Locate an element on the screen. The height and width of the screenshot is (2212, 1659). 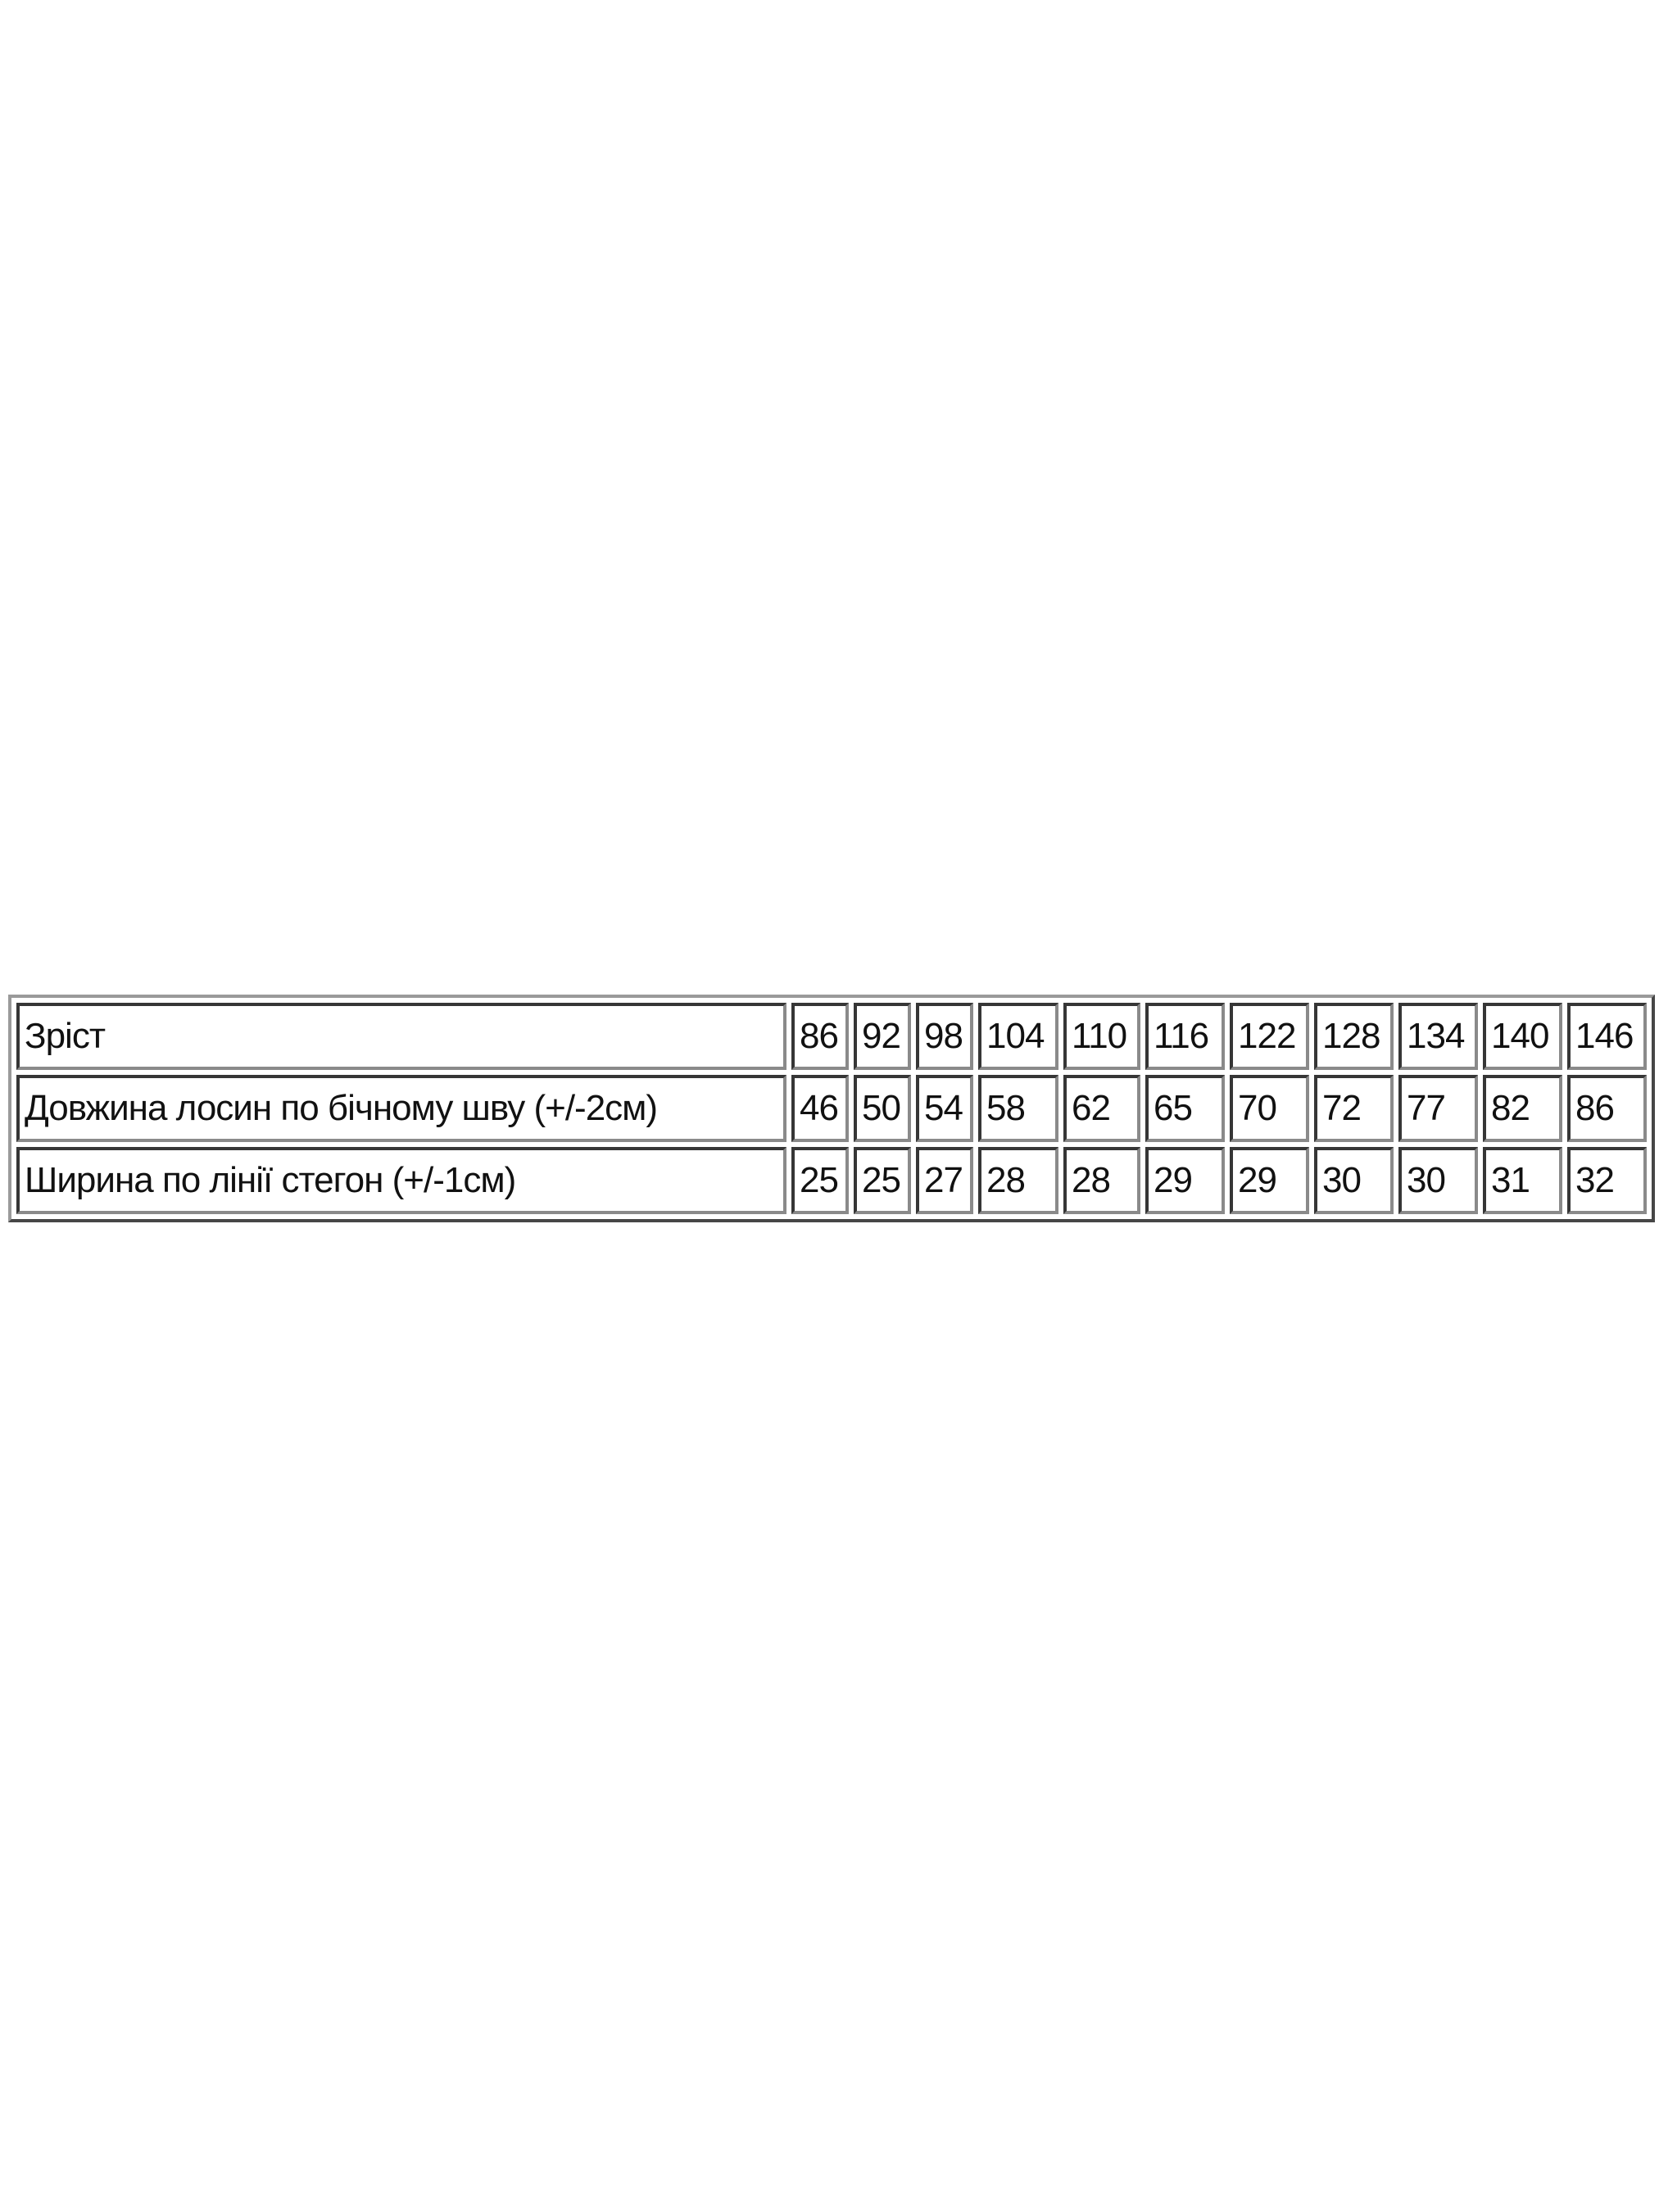
table-cell: 116 is located at coordinates (1185, 1036).